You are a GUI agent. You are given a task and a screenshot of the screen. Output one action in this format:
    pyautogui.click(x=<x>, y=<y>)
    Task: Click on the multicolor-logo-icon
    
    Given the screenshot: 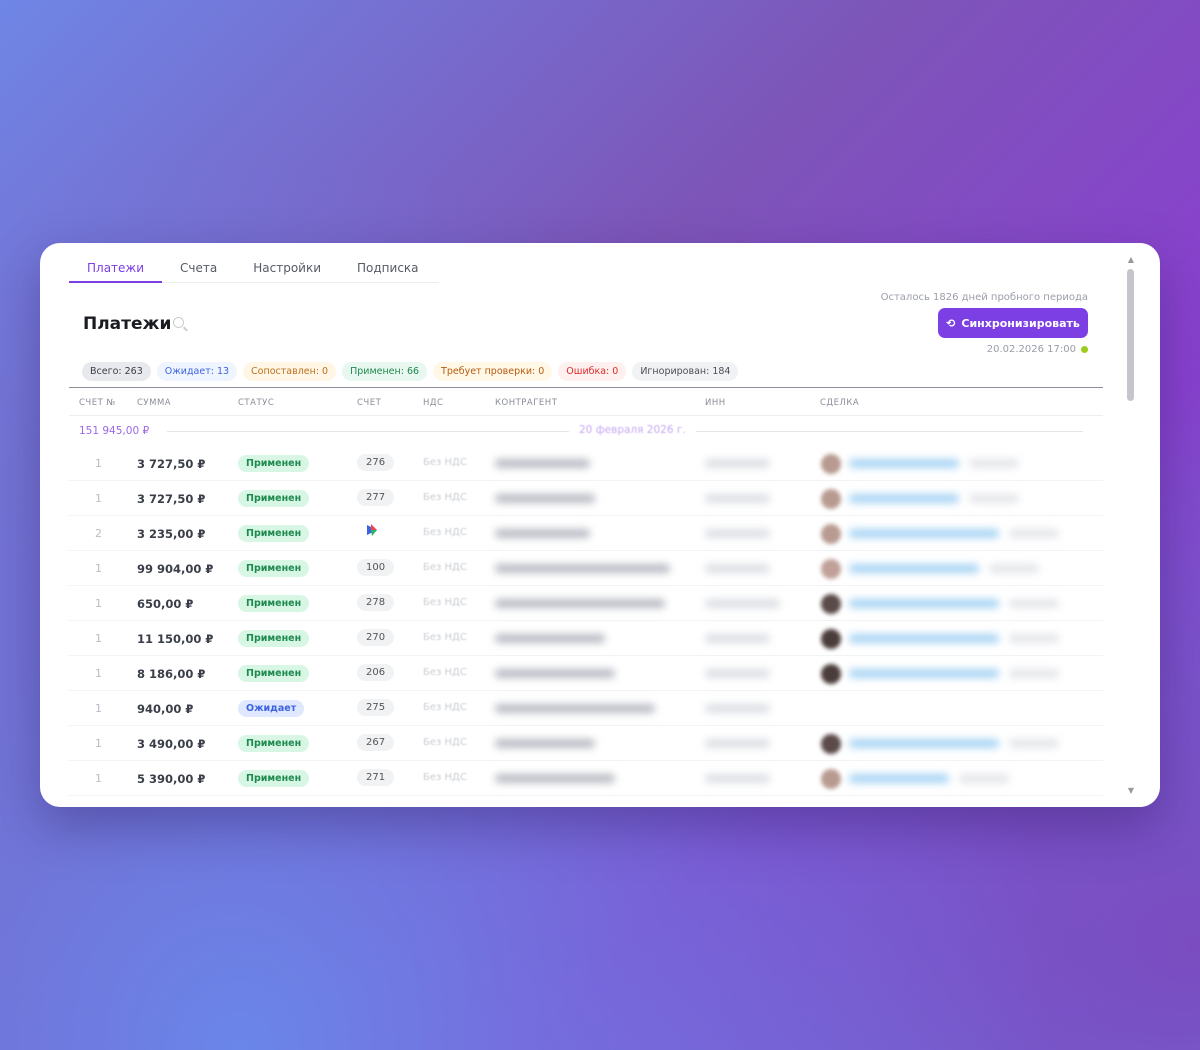 What is the action you would take?
    pyautogui.click(x=372, y=531)
    